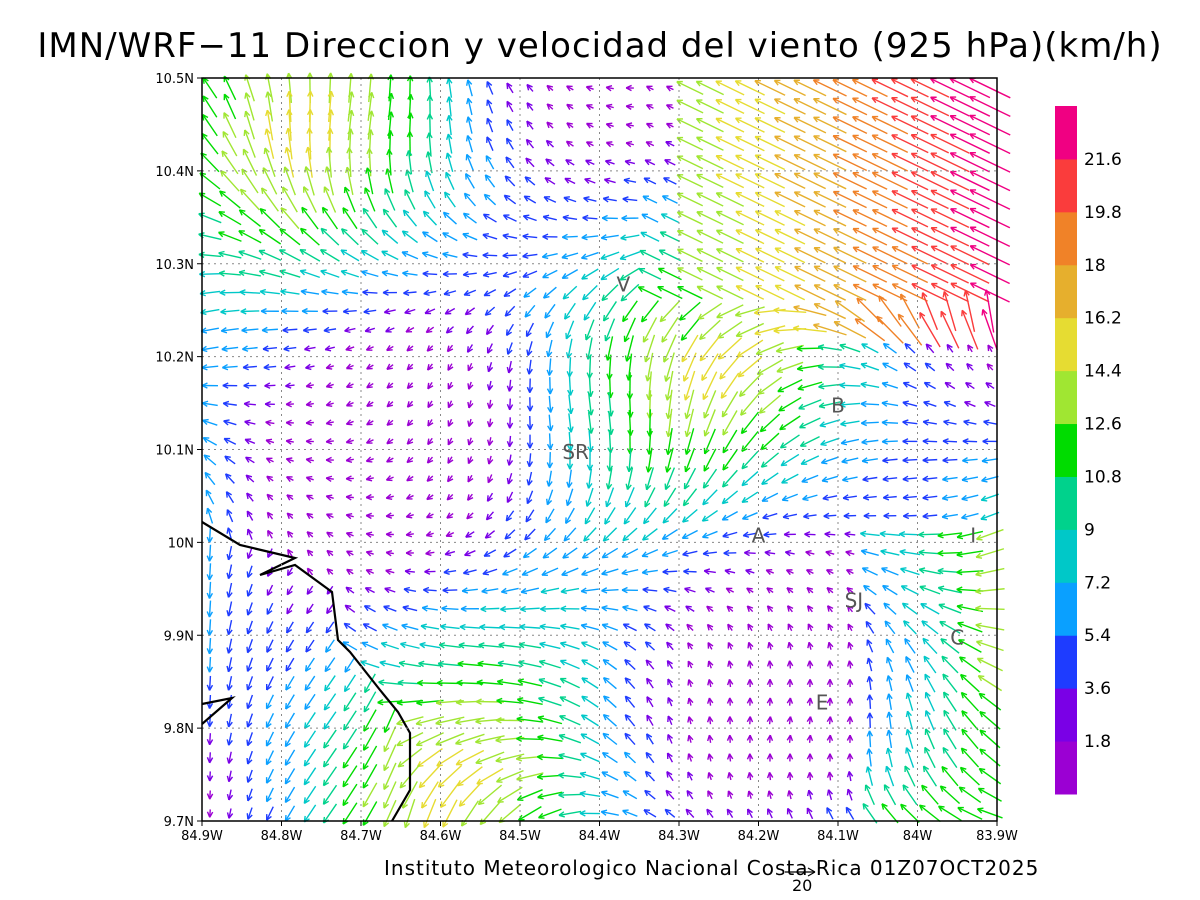  I want to click on lon-tick-label: 84.9W, so click(202, 836).